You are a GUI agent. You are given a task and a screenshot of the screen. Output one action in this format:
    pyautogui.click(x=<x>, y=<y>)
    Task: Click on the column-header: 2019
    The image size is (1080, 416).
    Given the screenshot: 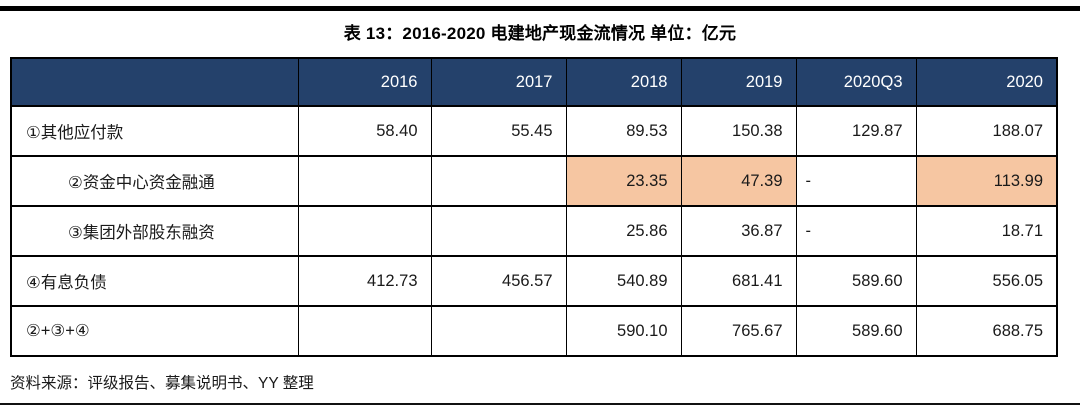 What is the action you would take?
    pyautogui.click(x=738, y=82)
    